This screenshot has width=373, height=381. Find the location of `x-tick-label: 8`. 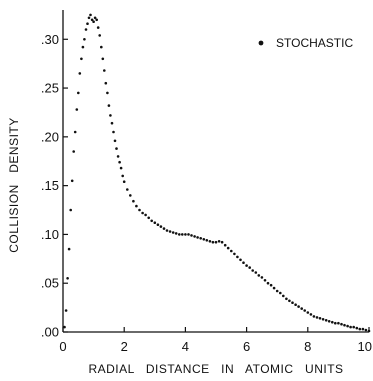

x-tick-label: 8 is located at coordinates (307, 346).